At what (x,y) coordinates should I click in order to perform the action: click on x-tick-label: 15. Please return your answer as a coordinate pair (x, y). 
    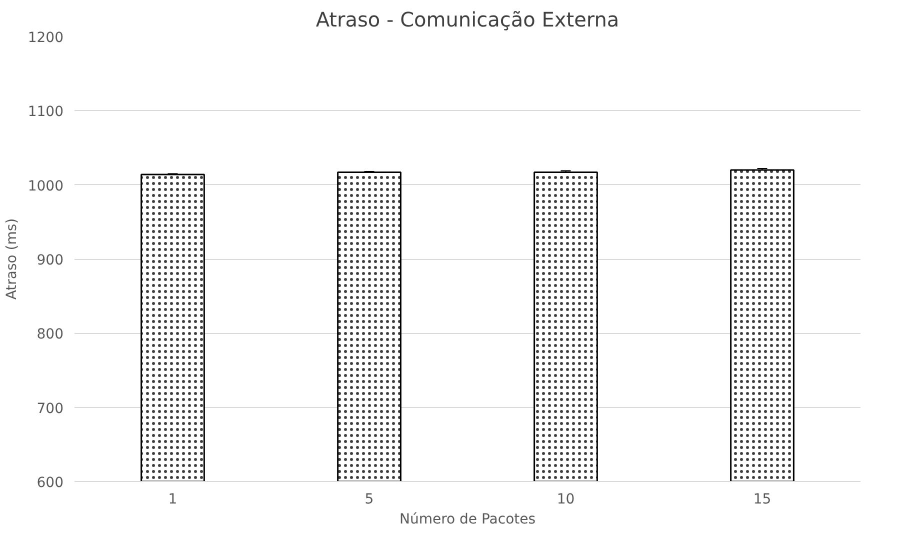
    Looking at the image, I should click on (762, 500).